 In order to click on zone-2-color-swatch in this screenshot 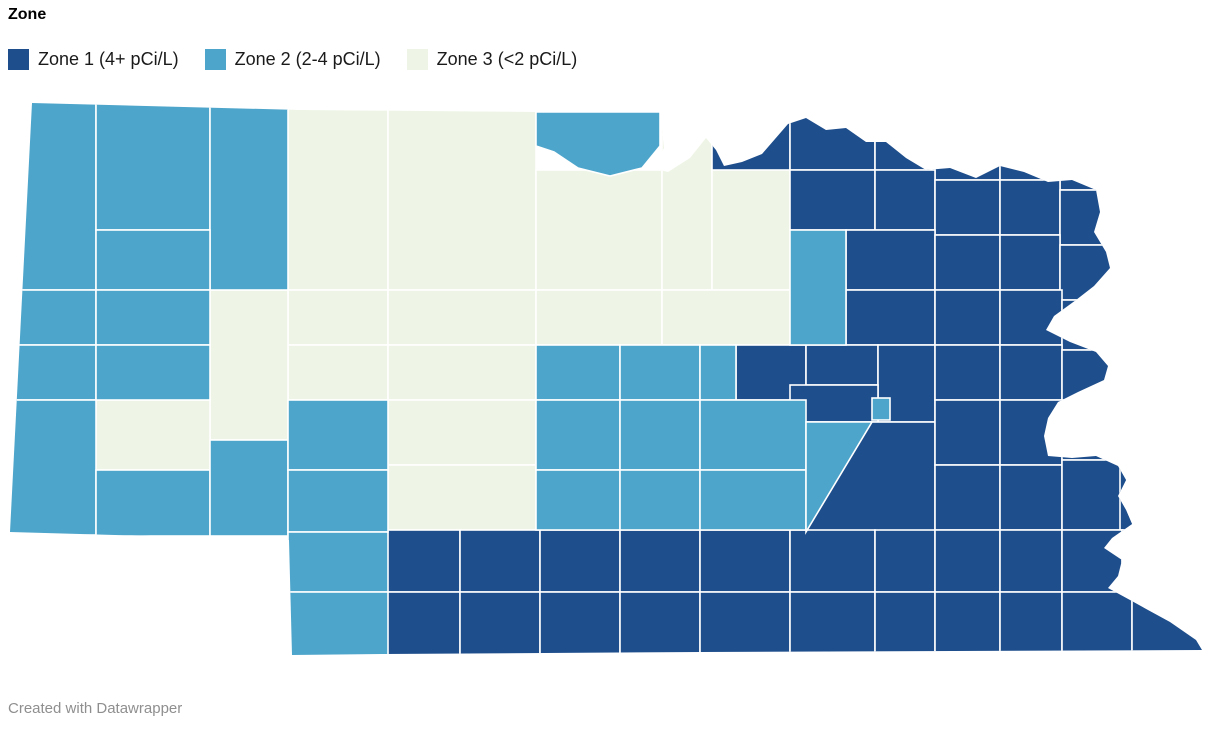, I will do `click(215, 59)`.